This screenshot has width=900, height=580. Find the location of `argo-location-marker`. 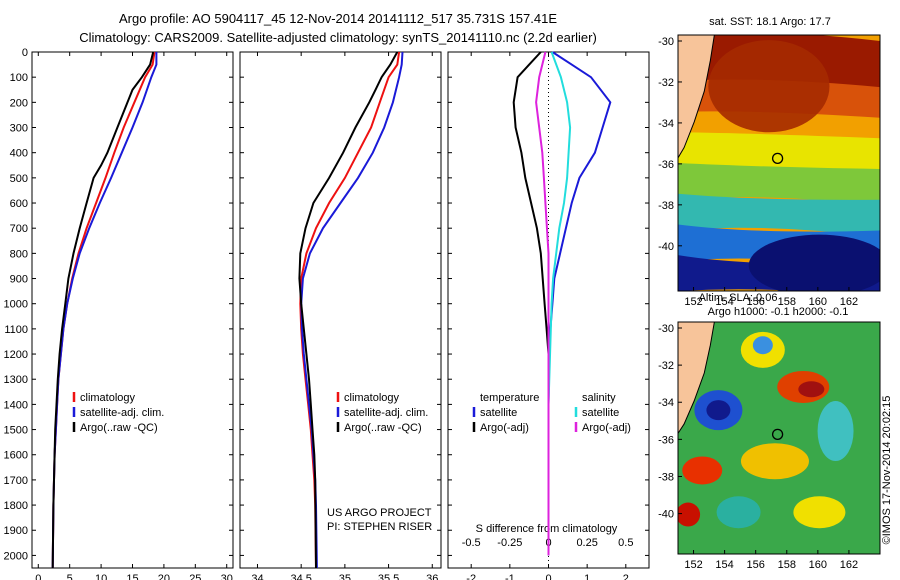

argo-location-marker is located at coordinates (777, 158).